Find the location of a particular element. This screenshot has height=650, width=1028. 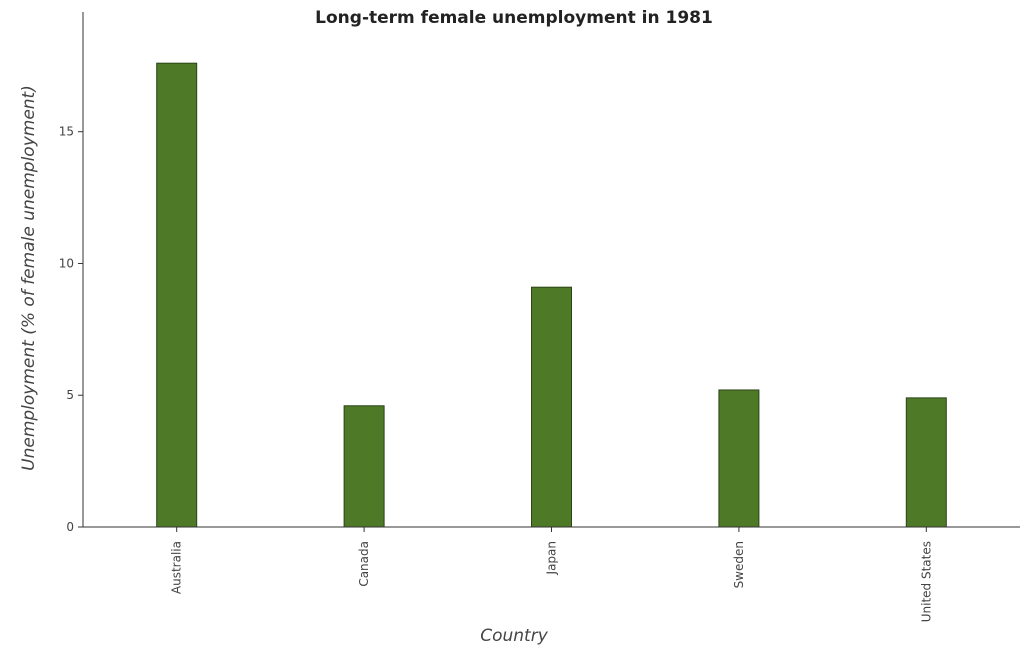

y-tick-label: 5 is located at coordinates (70, 395).